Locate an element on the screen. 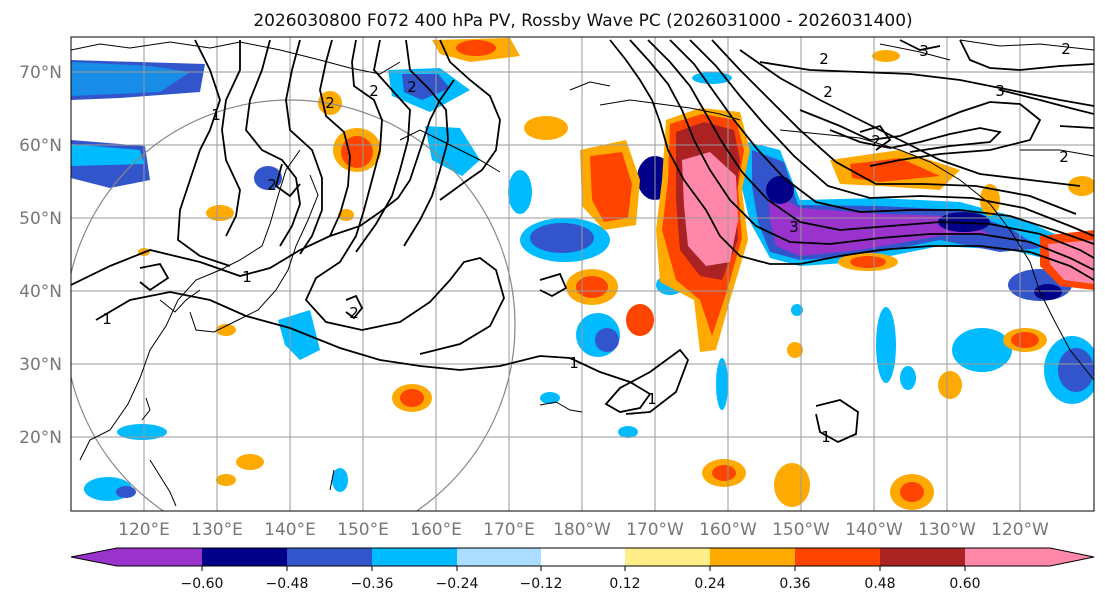 This screenshot has height=604, width=1105. colorbar-tick-label: 0.48 is located at coordinates (879, 584).